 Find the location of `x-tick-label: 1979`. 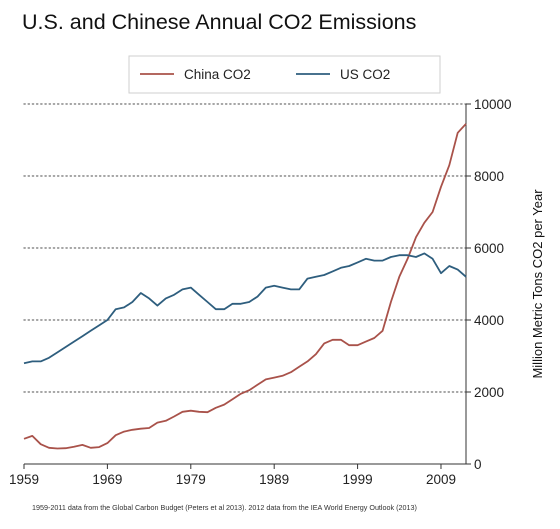

x-tick-label: 1979 is located at coordinates (191, 479).